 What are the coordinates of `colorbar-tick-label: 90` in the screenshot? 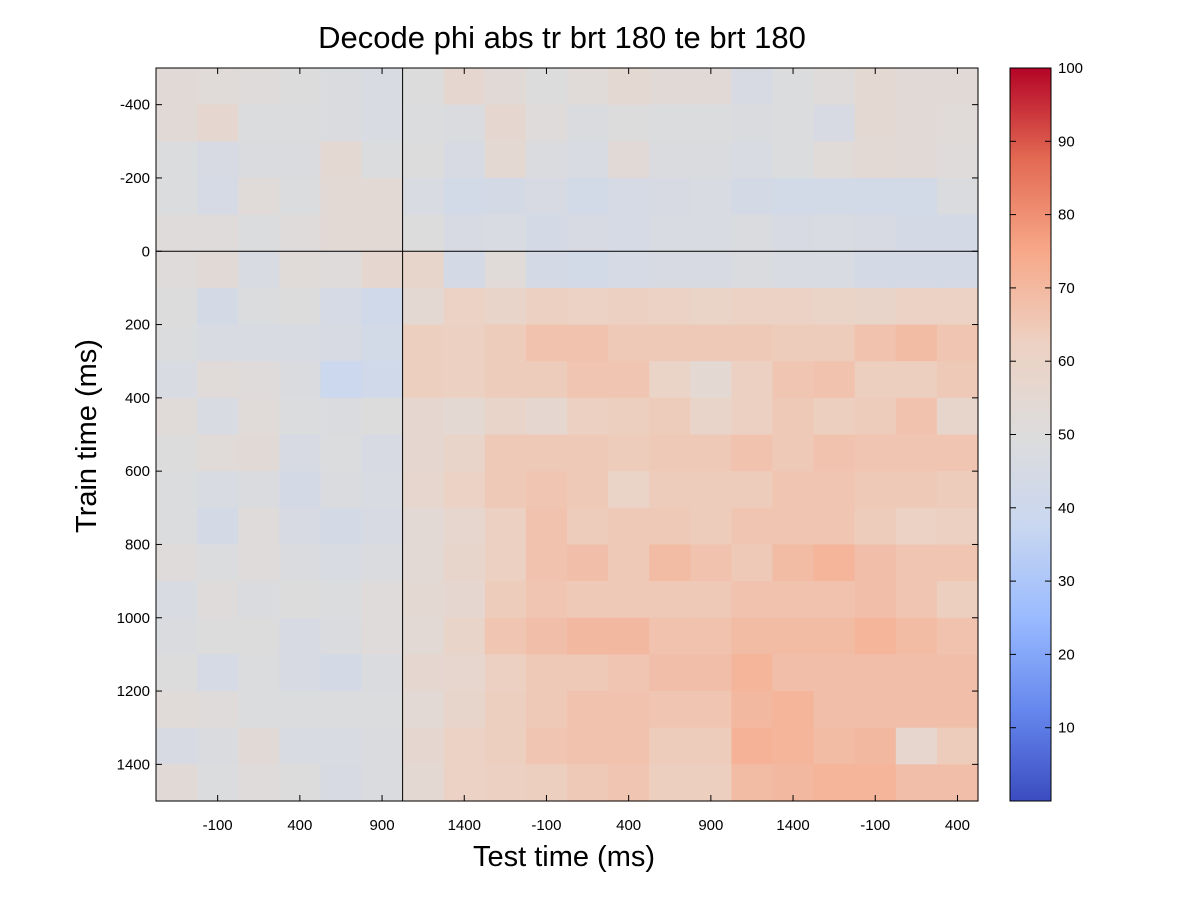 It's located at (1066, 141).